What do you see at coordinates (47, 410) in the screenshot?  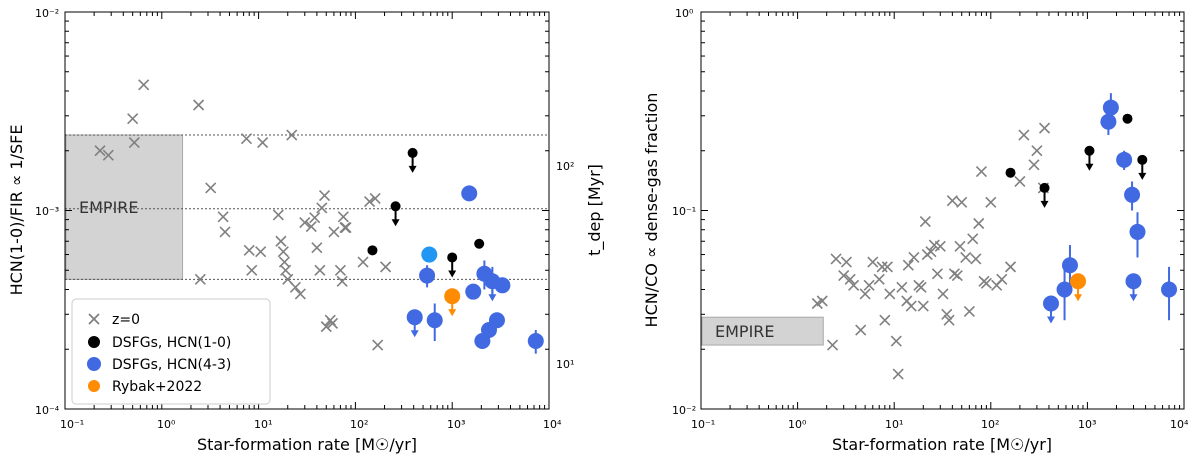 I see `y-tick-label: 10⁻⁴` at bounding box center [47, 410].